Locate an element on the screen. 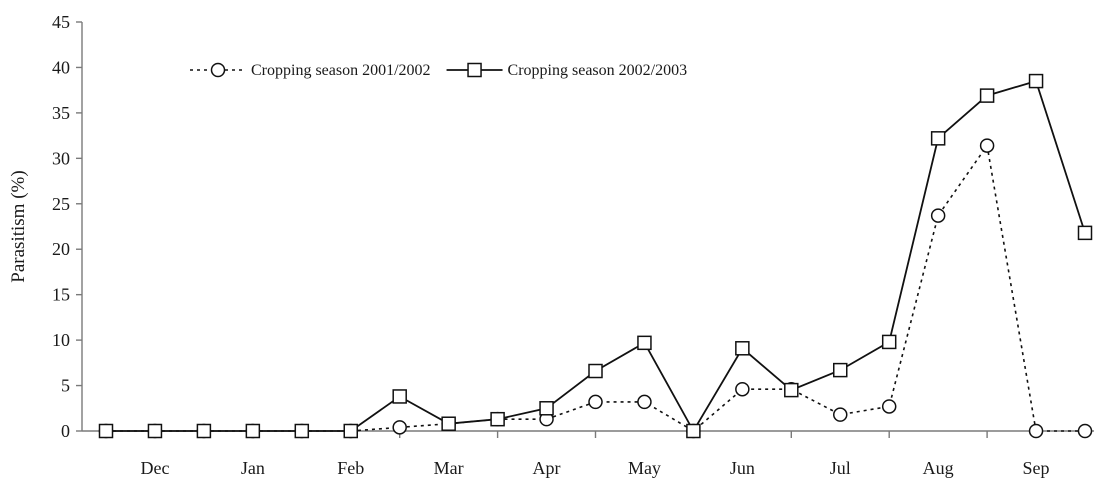  x-tick-label: Sep is located at coordinates (1036, 468).